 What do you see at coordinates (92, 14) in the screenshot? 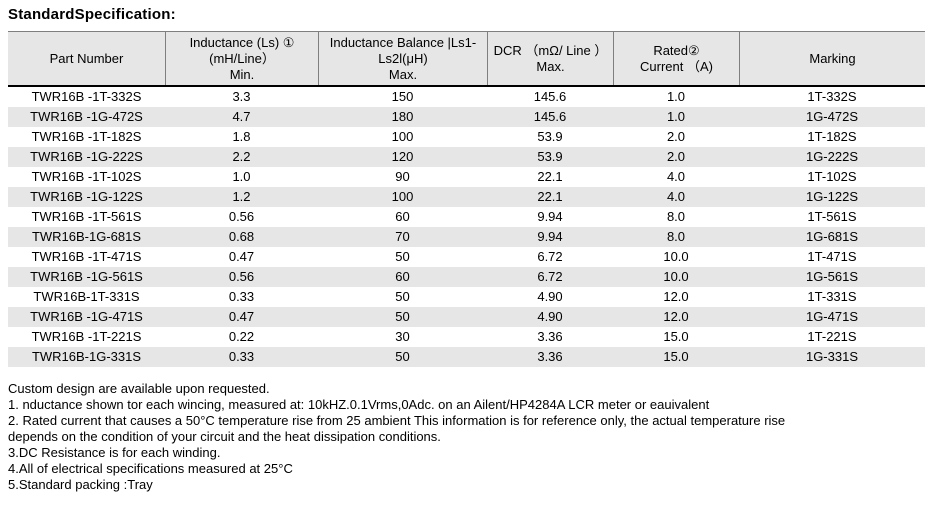
I see `page-title: StandardSpecification:` at bounding box center [92, 14].